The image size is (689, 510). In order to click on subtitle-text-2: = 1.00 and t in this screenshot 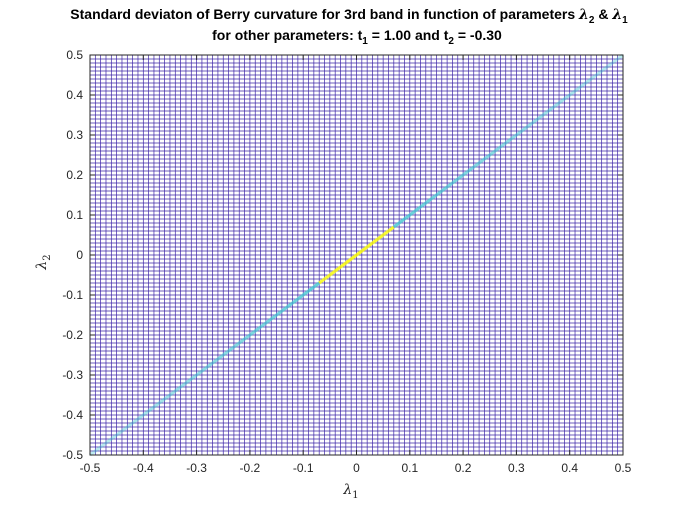, I will do `click(408, 35)`.